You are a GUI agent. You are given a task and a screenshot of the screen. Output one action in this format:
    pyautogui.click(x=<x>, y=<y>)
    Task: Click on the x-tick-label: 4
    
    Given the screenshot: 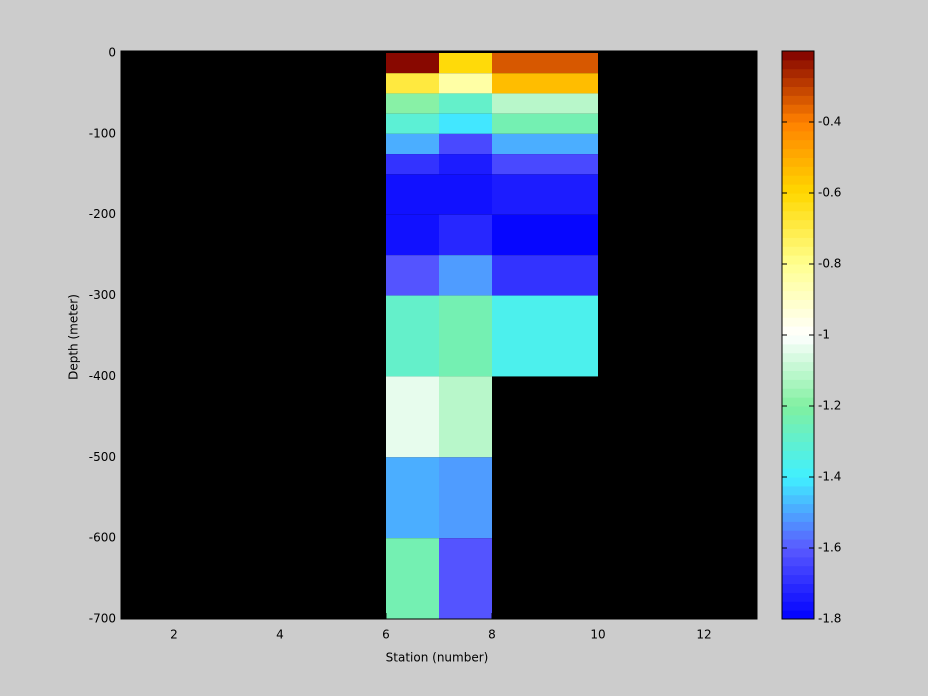 What is the action you would take?
    pyautogui.click(x=280, y=635)
    